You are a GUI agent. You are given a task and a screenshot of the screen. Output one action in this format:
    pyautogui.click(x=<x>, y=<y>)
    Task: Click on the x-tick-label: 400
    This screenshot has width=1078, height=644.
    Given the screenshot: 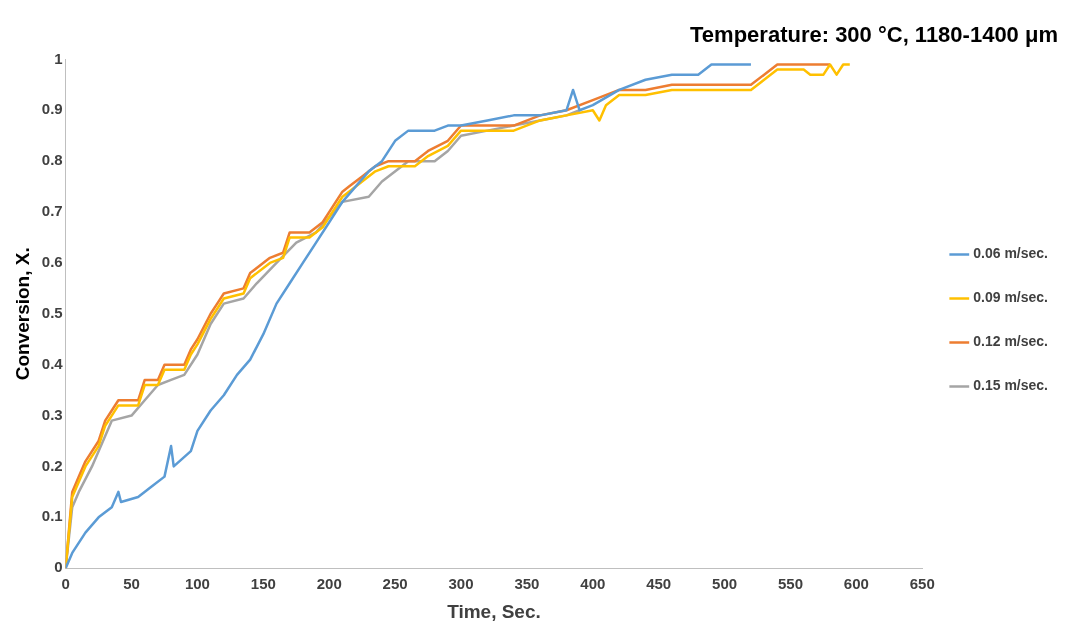 What is the action you would take?
    pyautogui.click(x=593, y=584)
    